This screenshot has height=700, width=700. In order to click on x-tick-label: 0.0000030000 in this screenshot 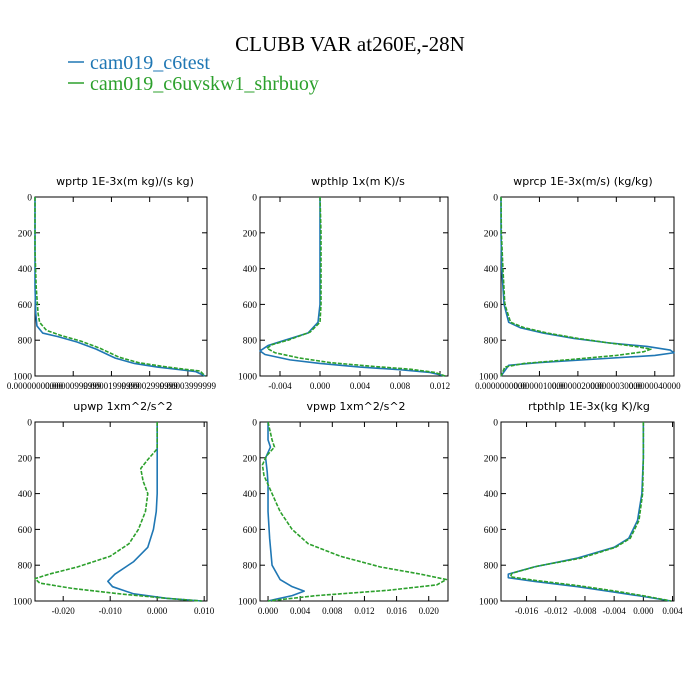, I will do `click(616, 386)`.